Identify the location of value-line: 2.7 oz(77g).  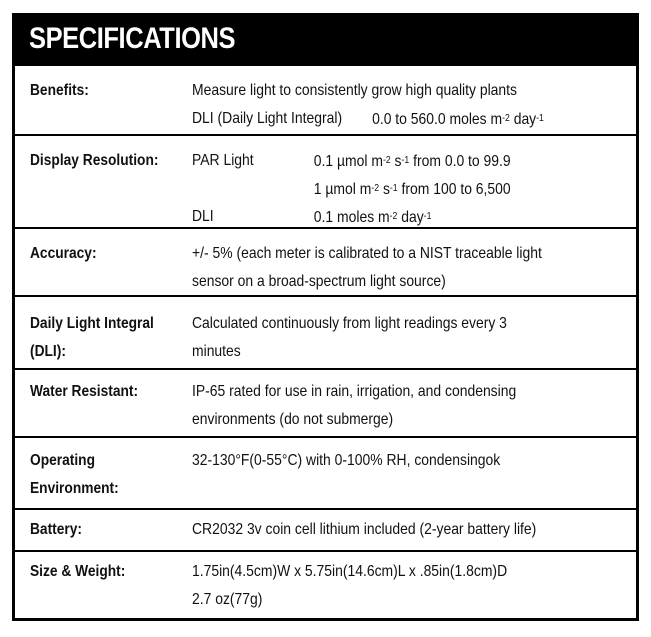
(227, 599).